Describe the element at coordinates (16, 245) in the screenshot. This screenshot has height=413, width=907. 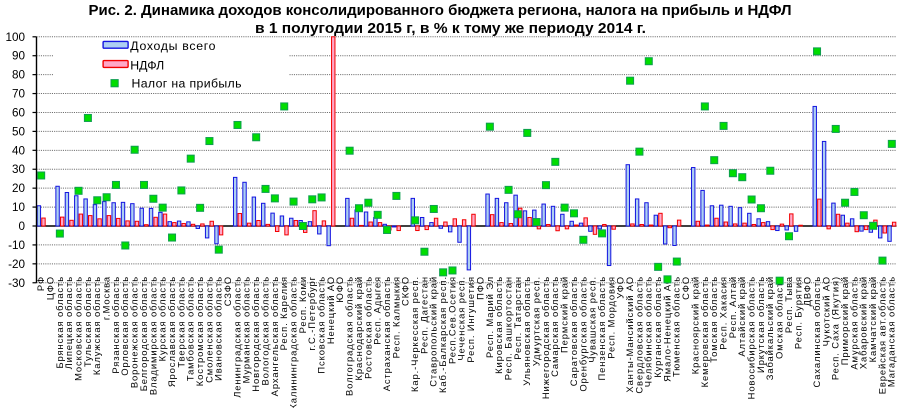
I see `svg-text: -10` at that location.